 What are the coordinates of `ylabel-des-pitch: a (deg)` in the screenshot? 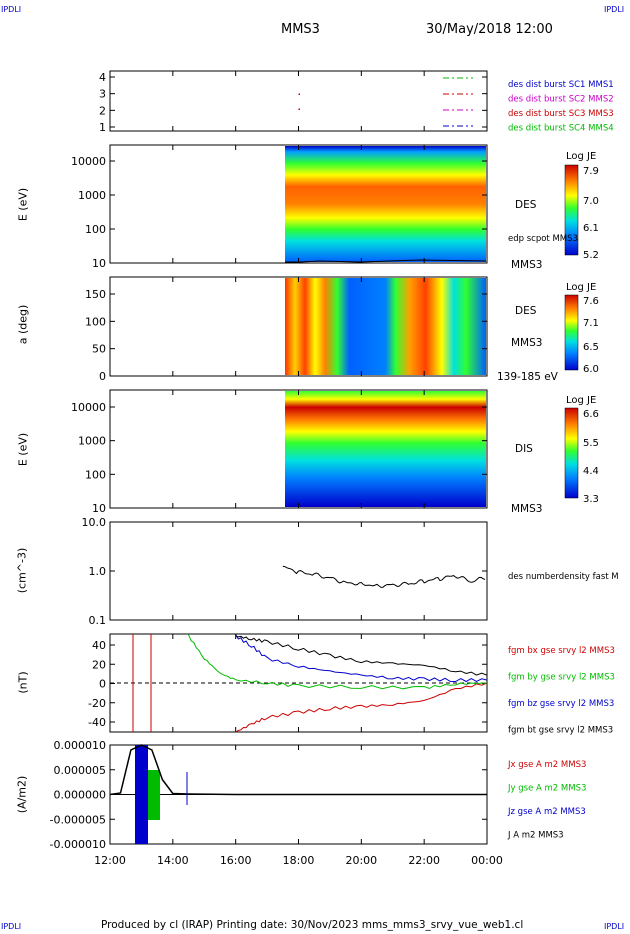 It's located at (23, 324).